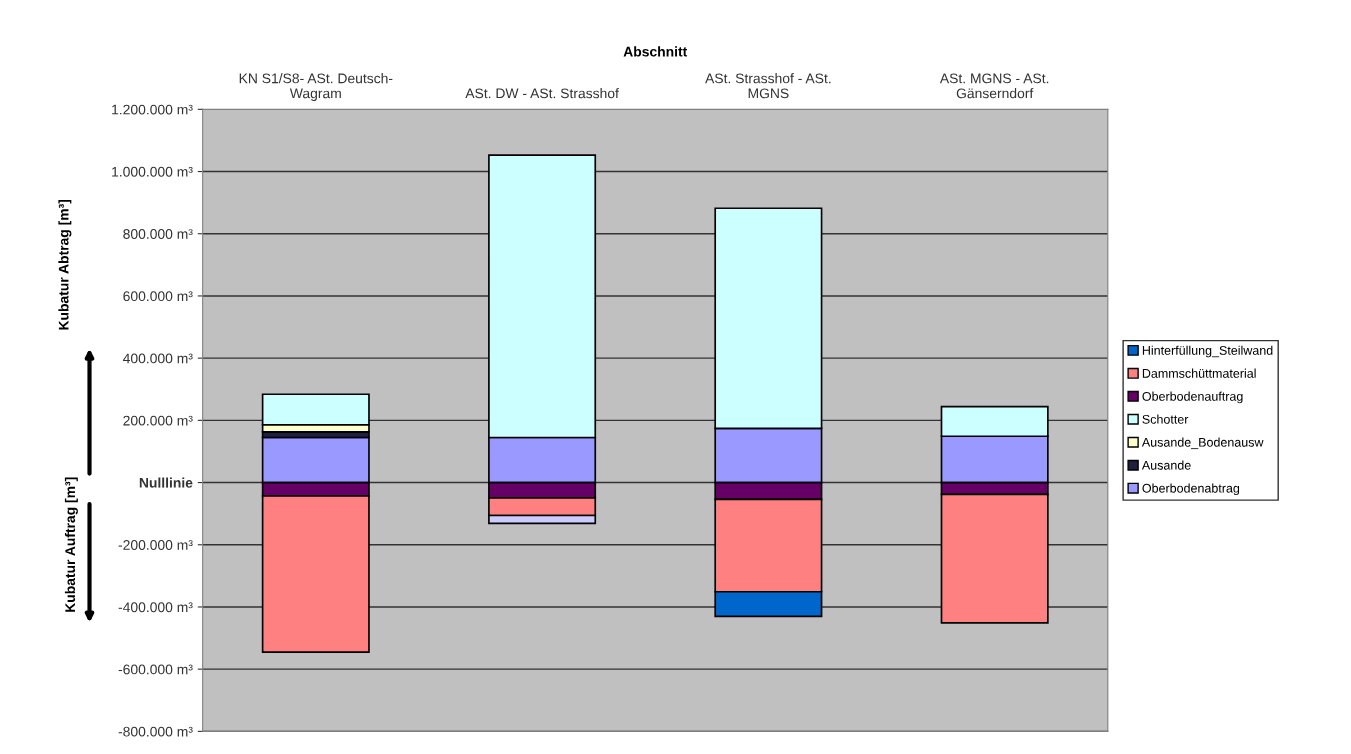  Describe the element at coordinates (1191, 489) in the screenshot. I see `legend-label: Oberbodenabtrag` at that location.